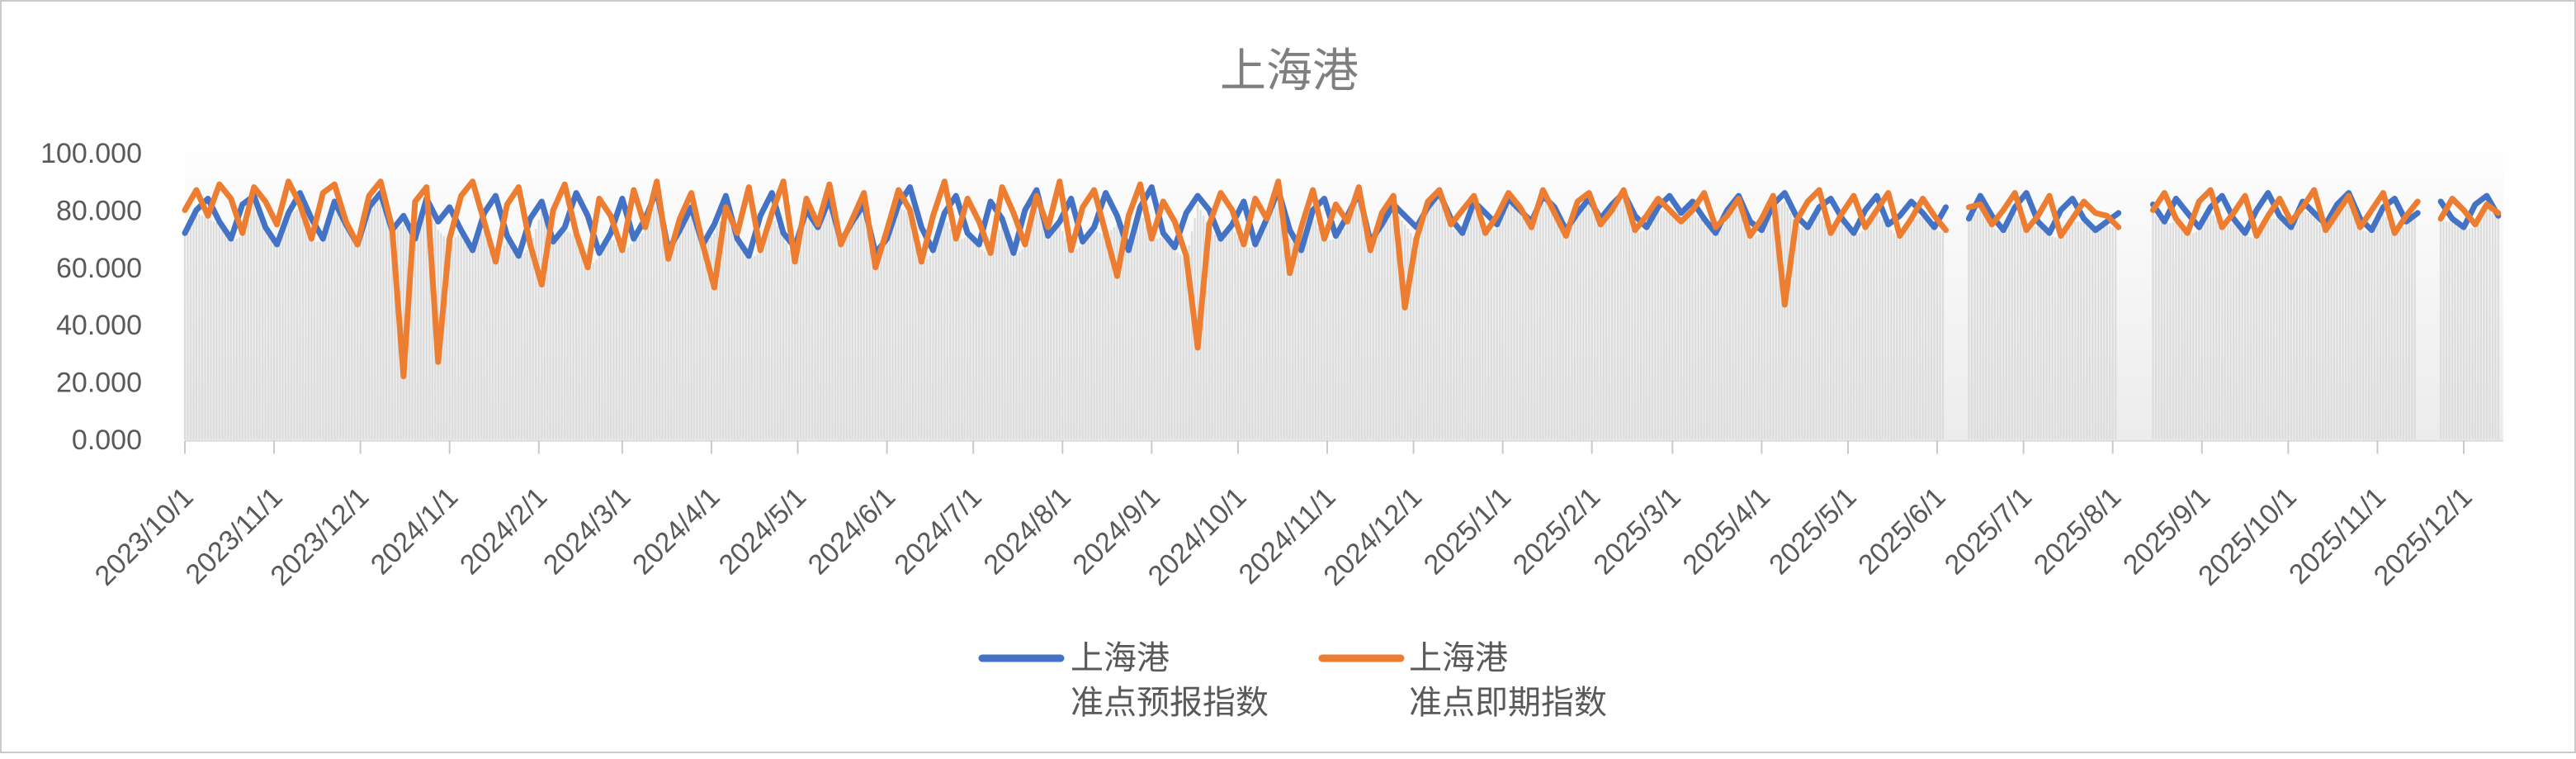 This screenshot has height=759, width=2576. Describe the element at coordinates (1170, 703) in the screenshot. I see `legend-label-forecast-line2: 准点预报指数` at that location.